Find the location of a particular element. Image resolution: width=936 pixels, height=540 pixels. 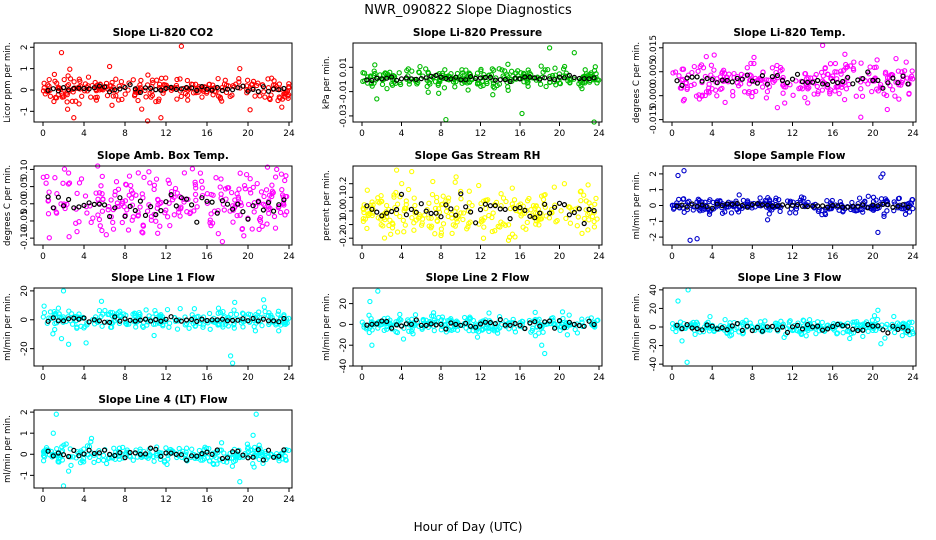

x-axis: 0 4 8 12 16 20 24 is located at coordinates (482, 130).